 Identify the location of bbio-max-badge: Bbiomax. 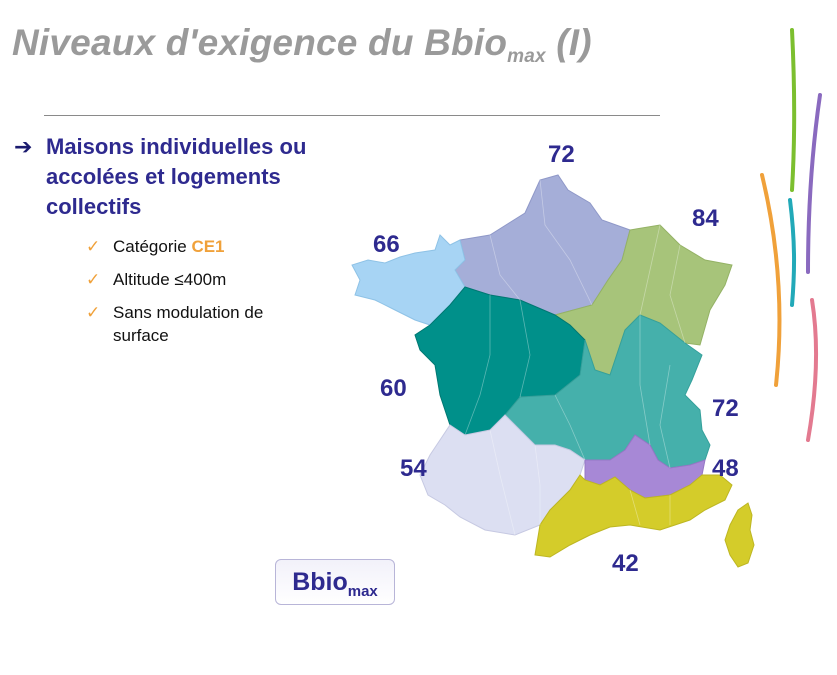
(335, 582).